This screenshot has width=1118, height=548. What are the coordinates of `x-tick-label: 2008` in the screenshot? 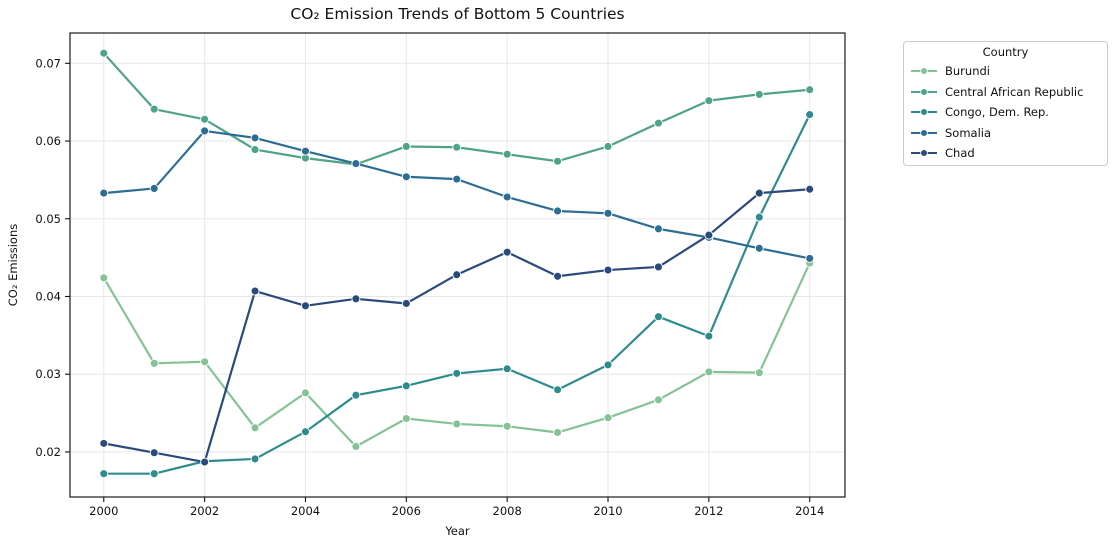 It's located at (507, 511).